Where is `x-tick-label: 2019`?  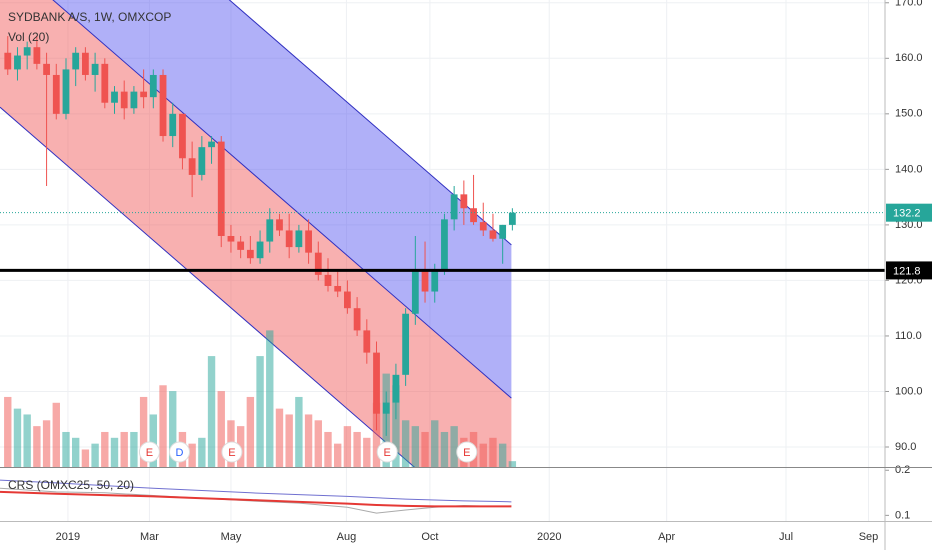 x-tick-label: 2019 is located at coordinates (68, 537).